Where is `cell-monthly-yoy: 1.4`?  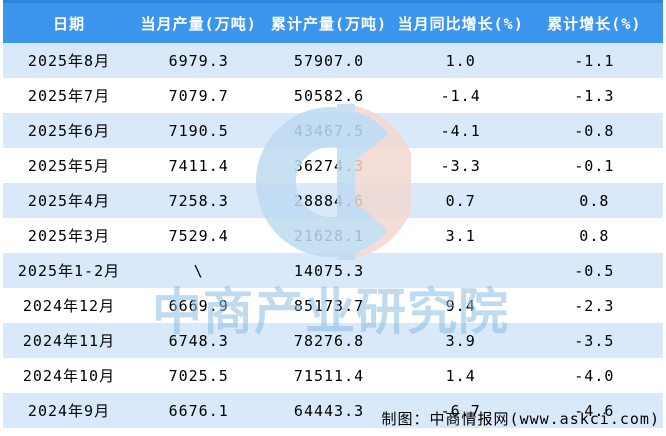
cell-monthly-yoy: 1.4 is located at coordinates (460, 375).